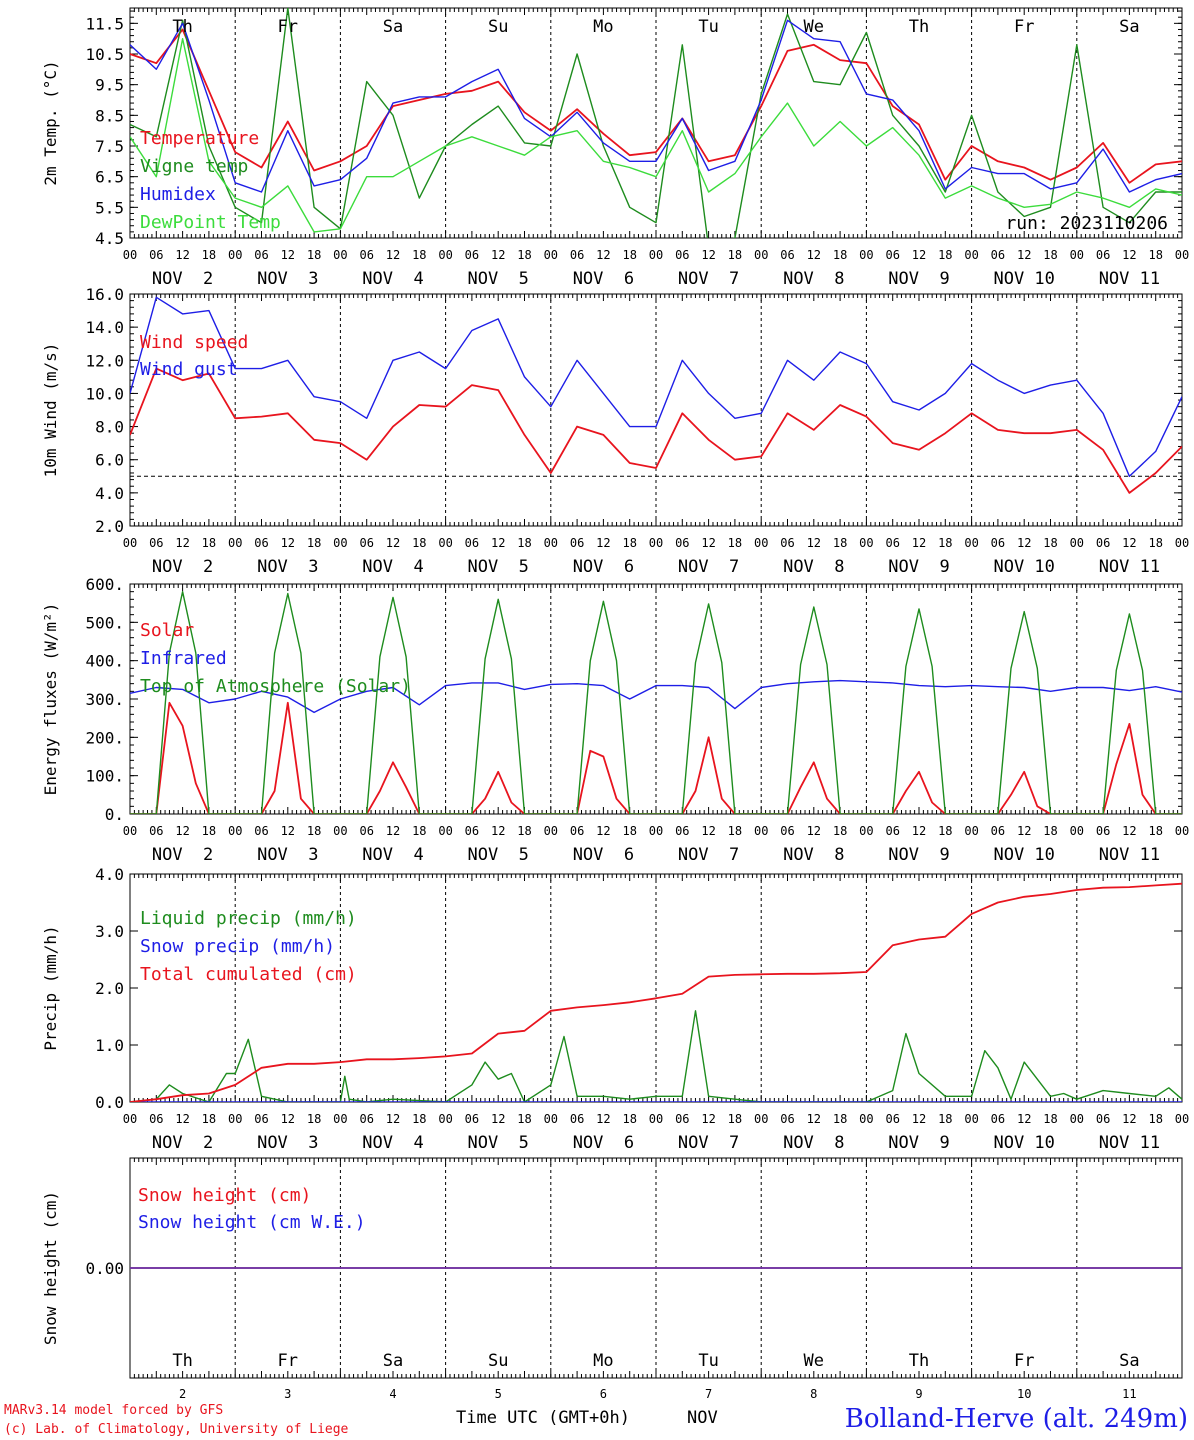 The image size is (1194, 1440). I want to click on y-tick-label: 500., so click(104, 622).